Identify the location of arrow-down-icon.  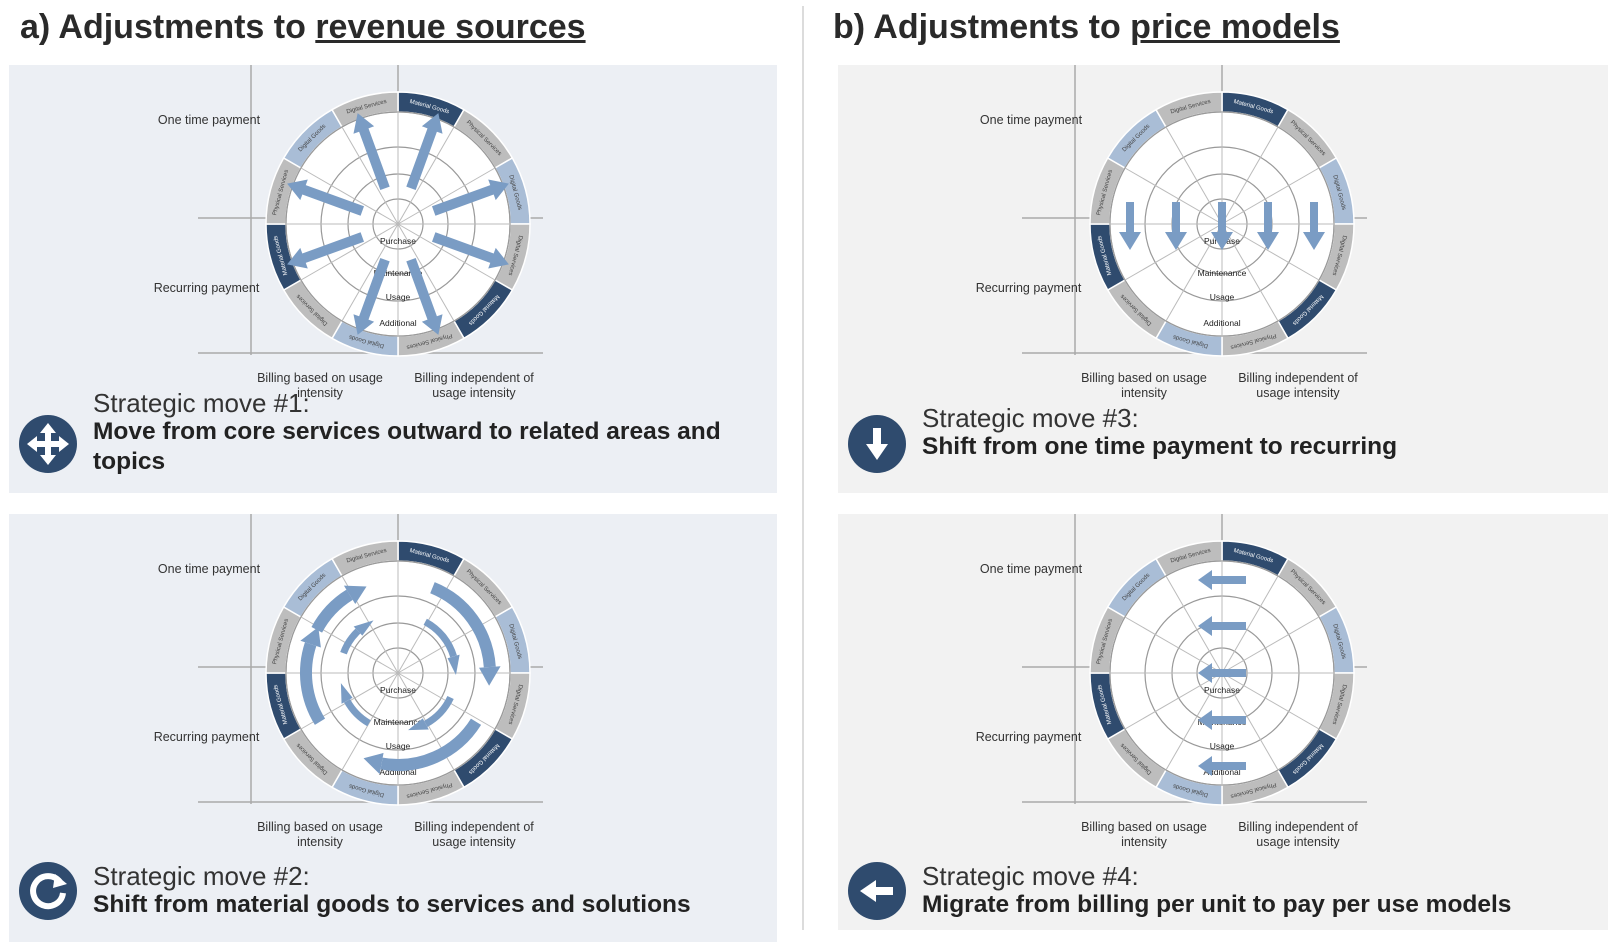
(877, 444).